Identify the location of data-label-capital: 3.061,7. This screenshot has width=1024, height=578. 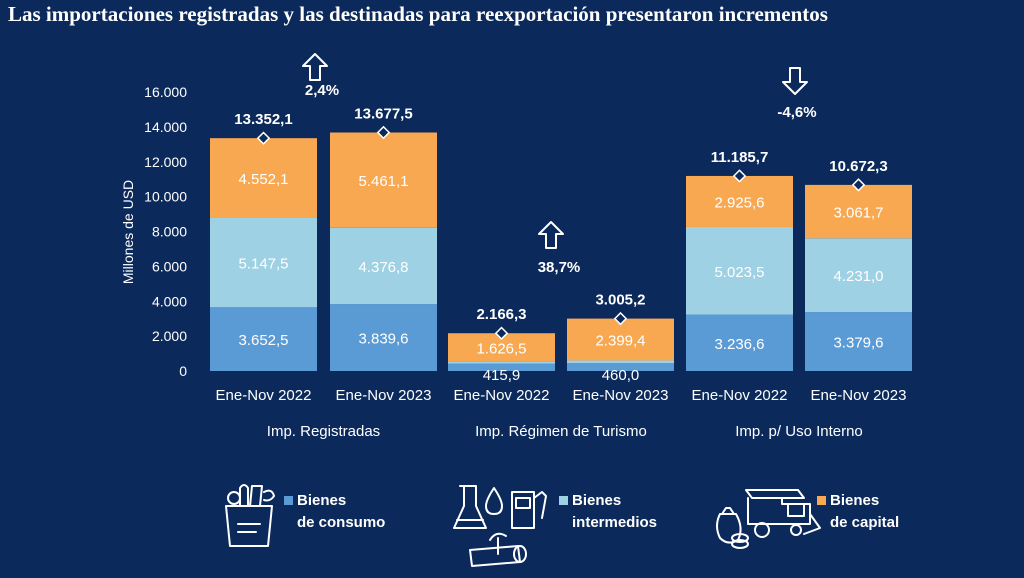
(858, 213).